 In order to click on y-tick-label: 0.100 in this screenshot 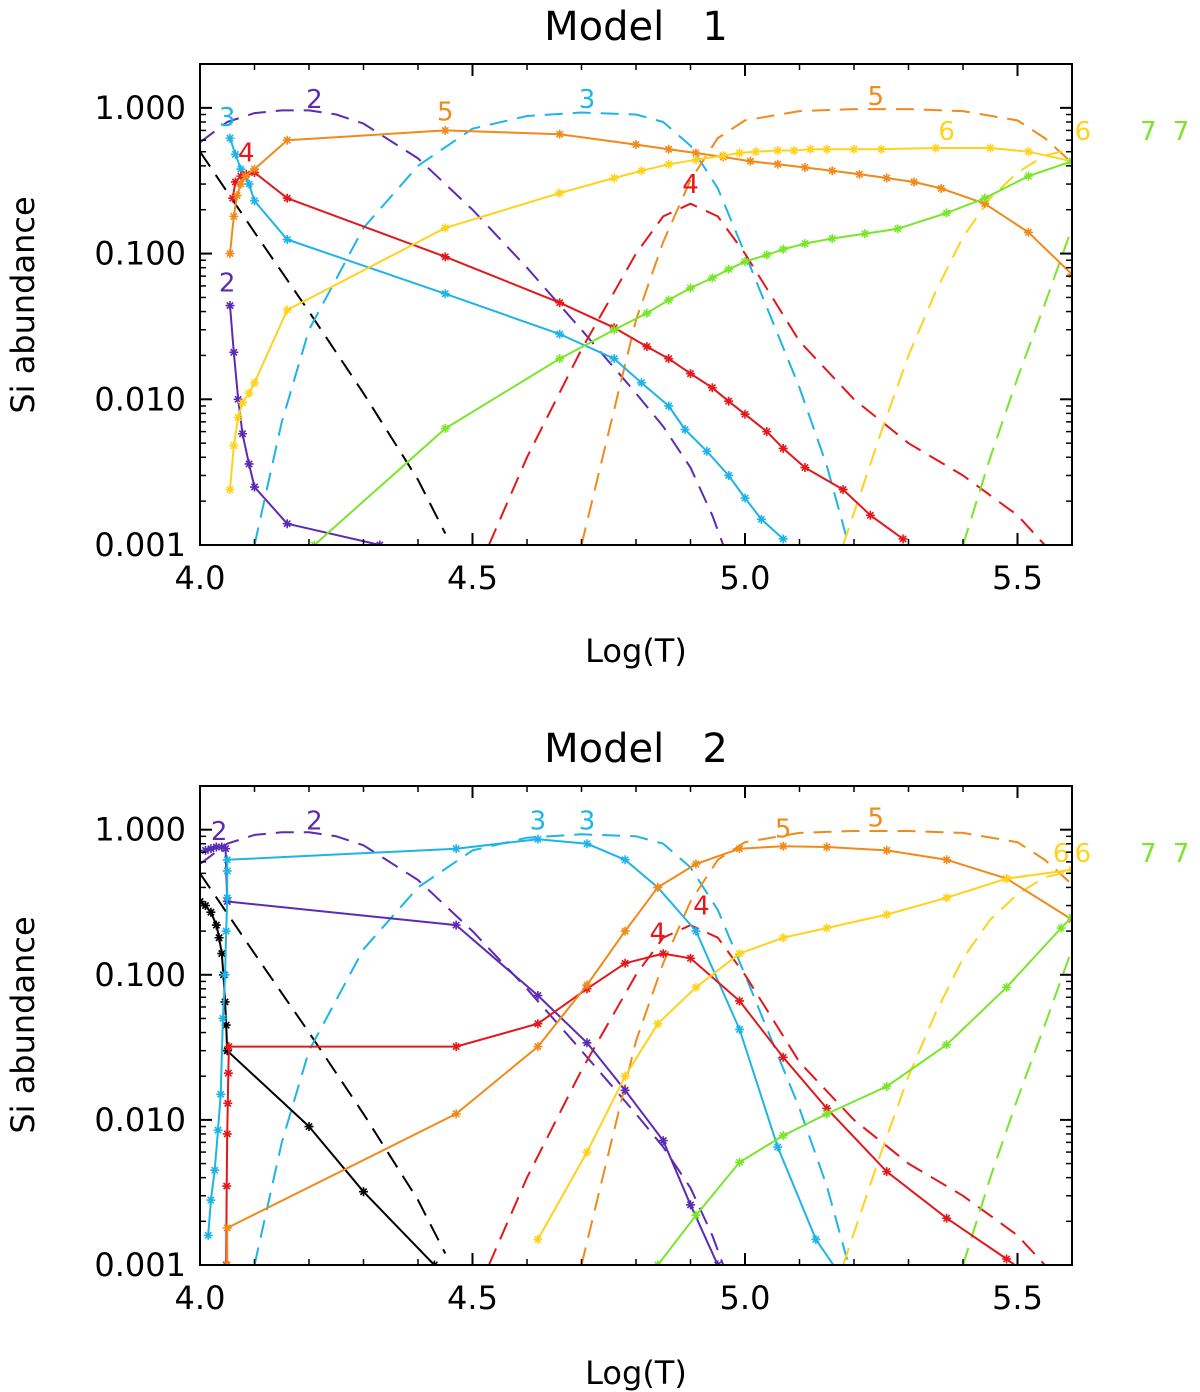, I will do `click(140, 975)`.